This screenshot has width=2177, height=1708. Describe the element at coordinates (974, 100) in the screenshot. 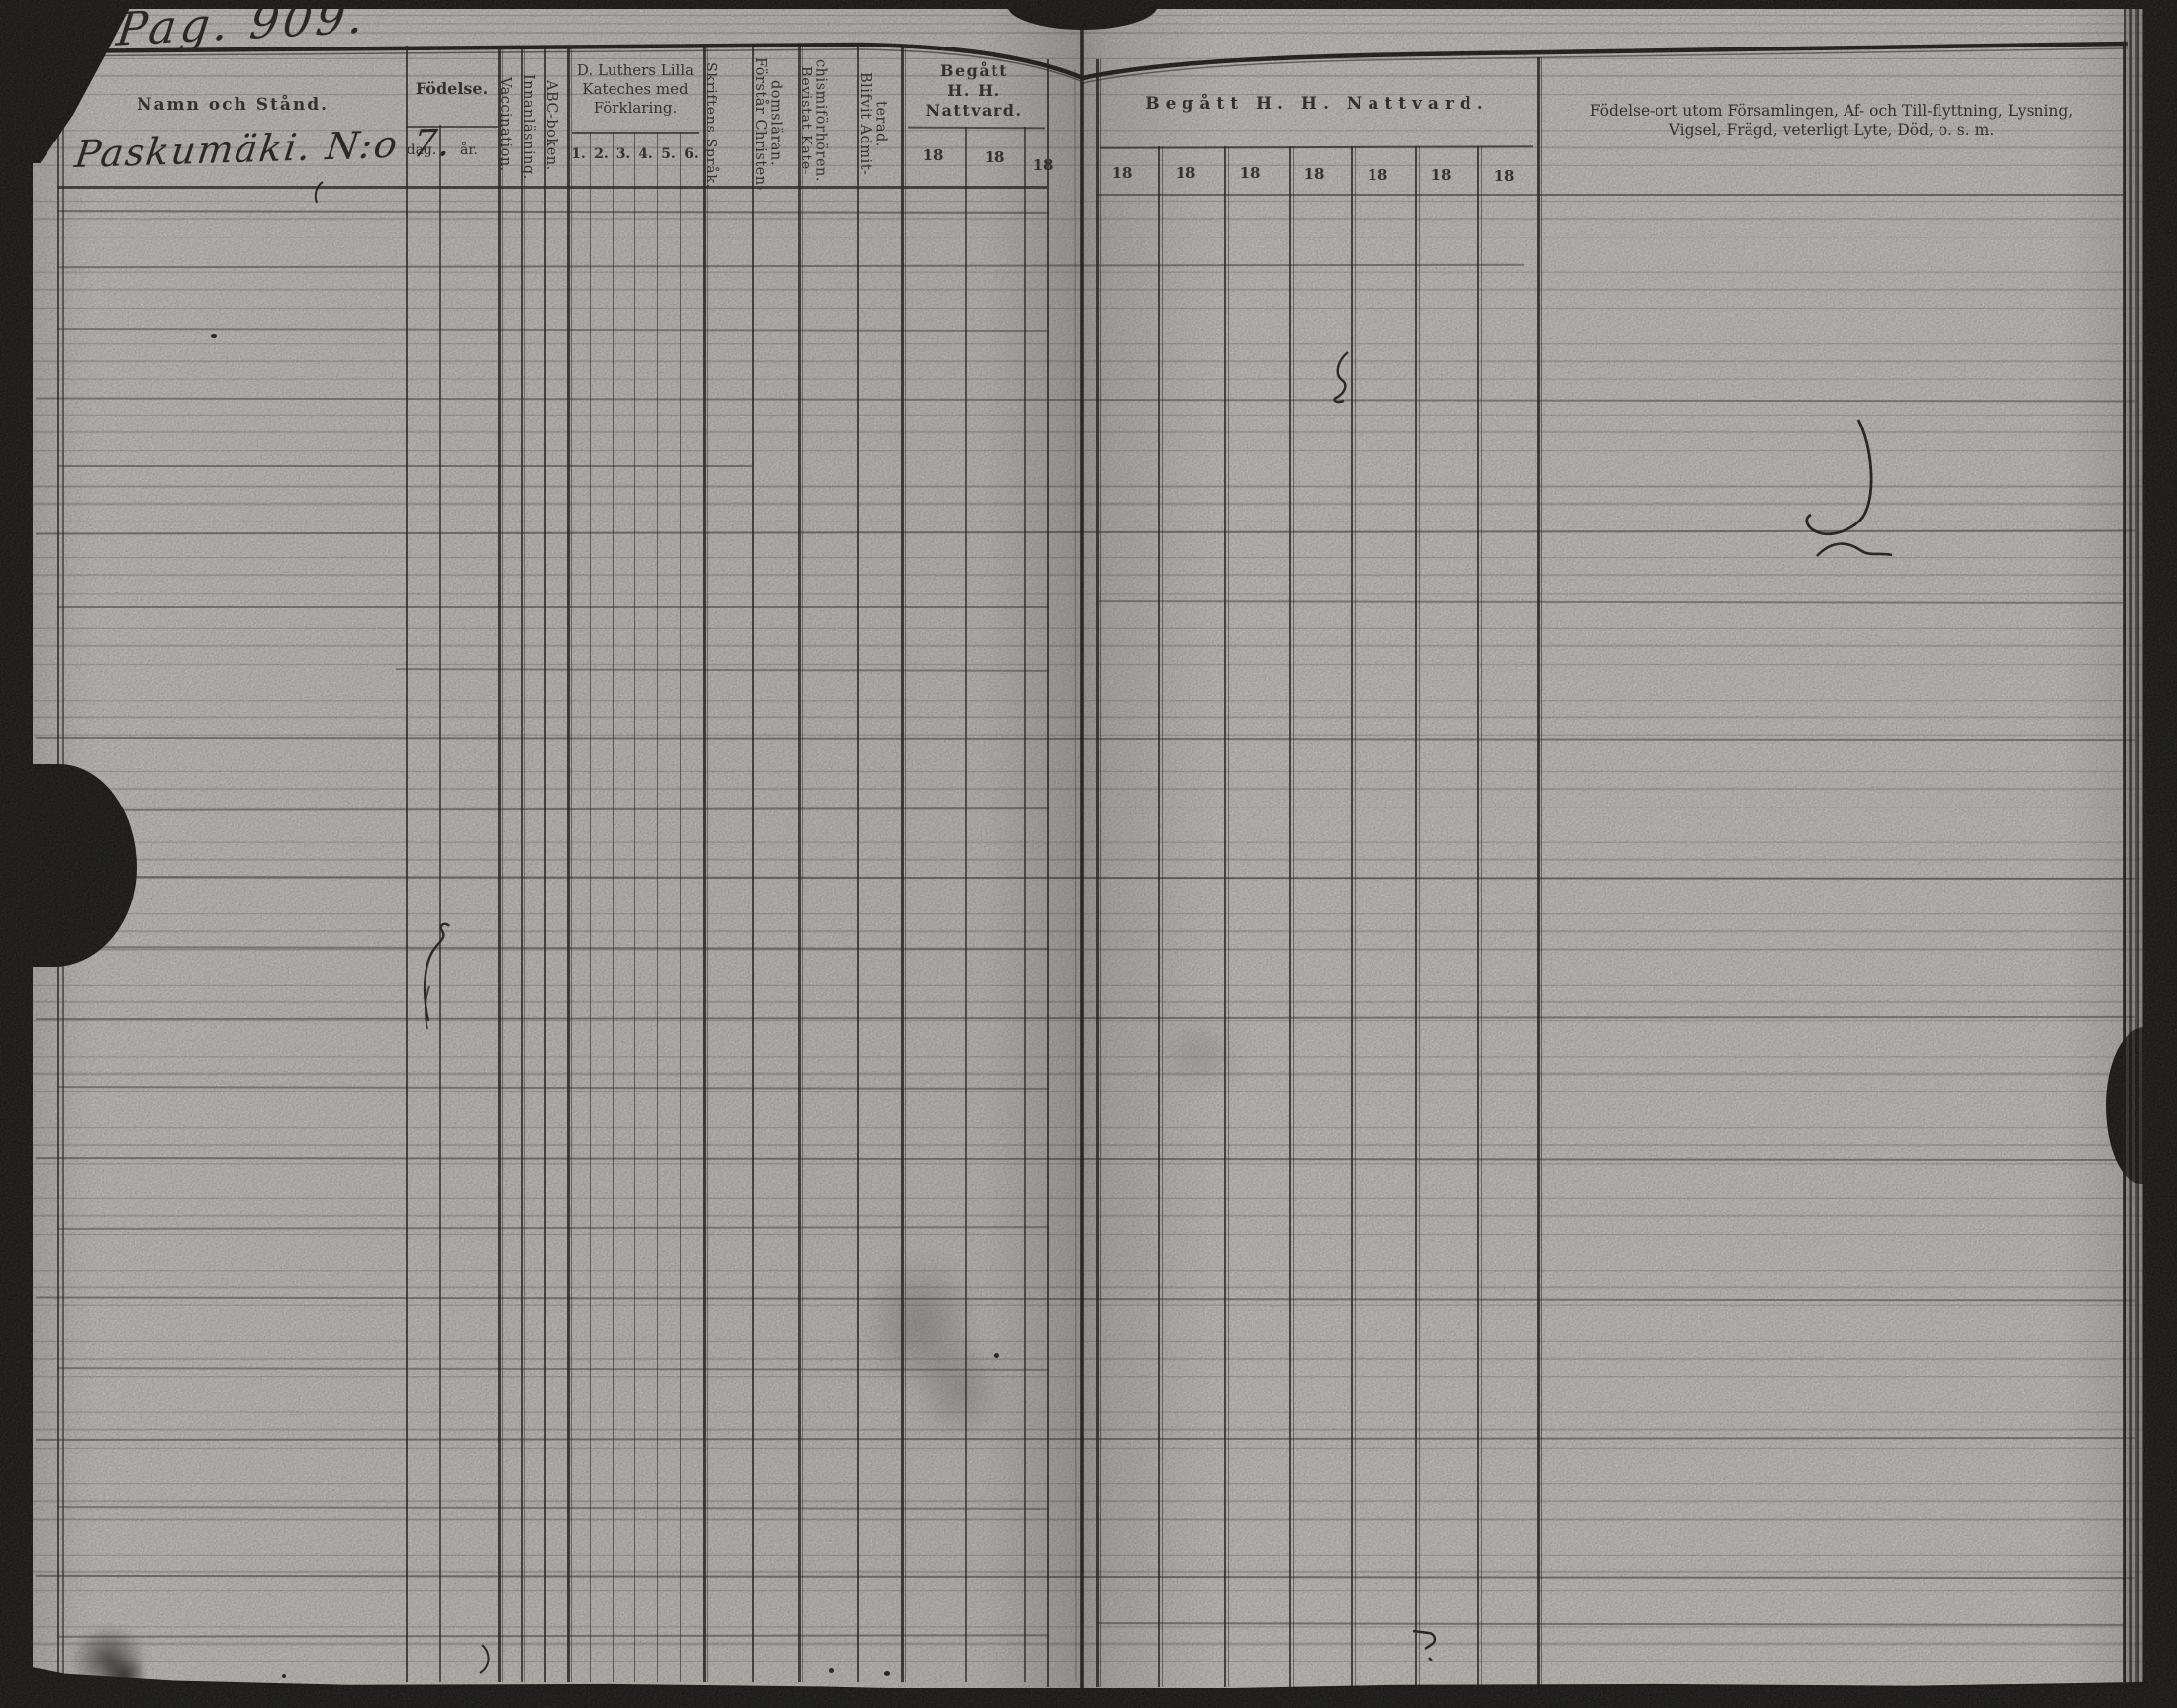

I see `column-header-line: H. H. Nattvard.` at that location.